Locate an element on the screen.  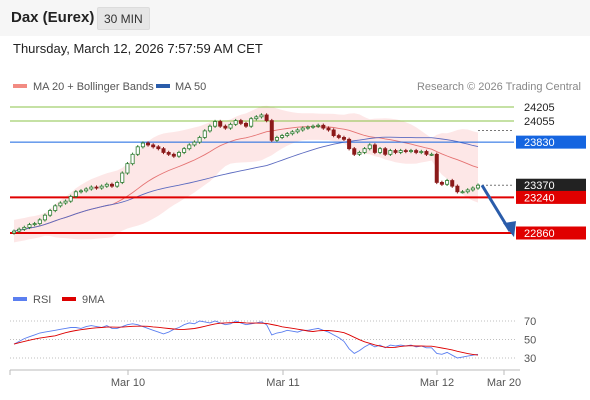
level-label-23830: 23830 is located at coordinates (539, 143).